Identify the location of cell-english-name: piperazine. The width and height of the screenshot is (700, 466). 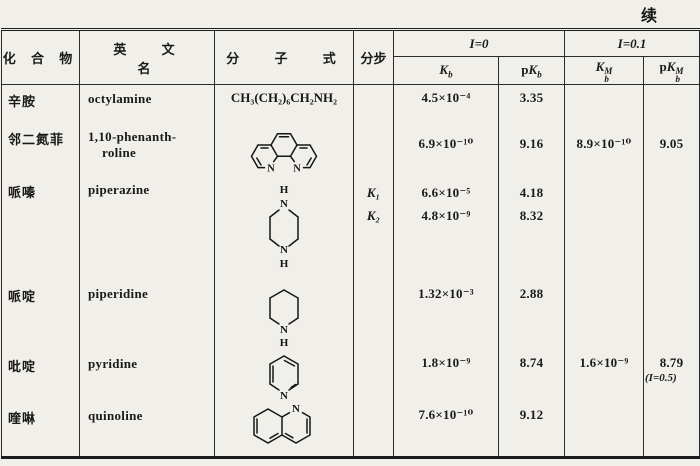
(147, 229).